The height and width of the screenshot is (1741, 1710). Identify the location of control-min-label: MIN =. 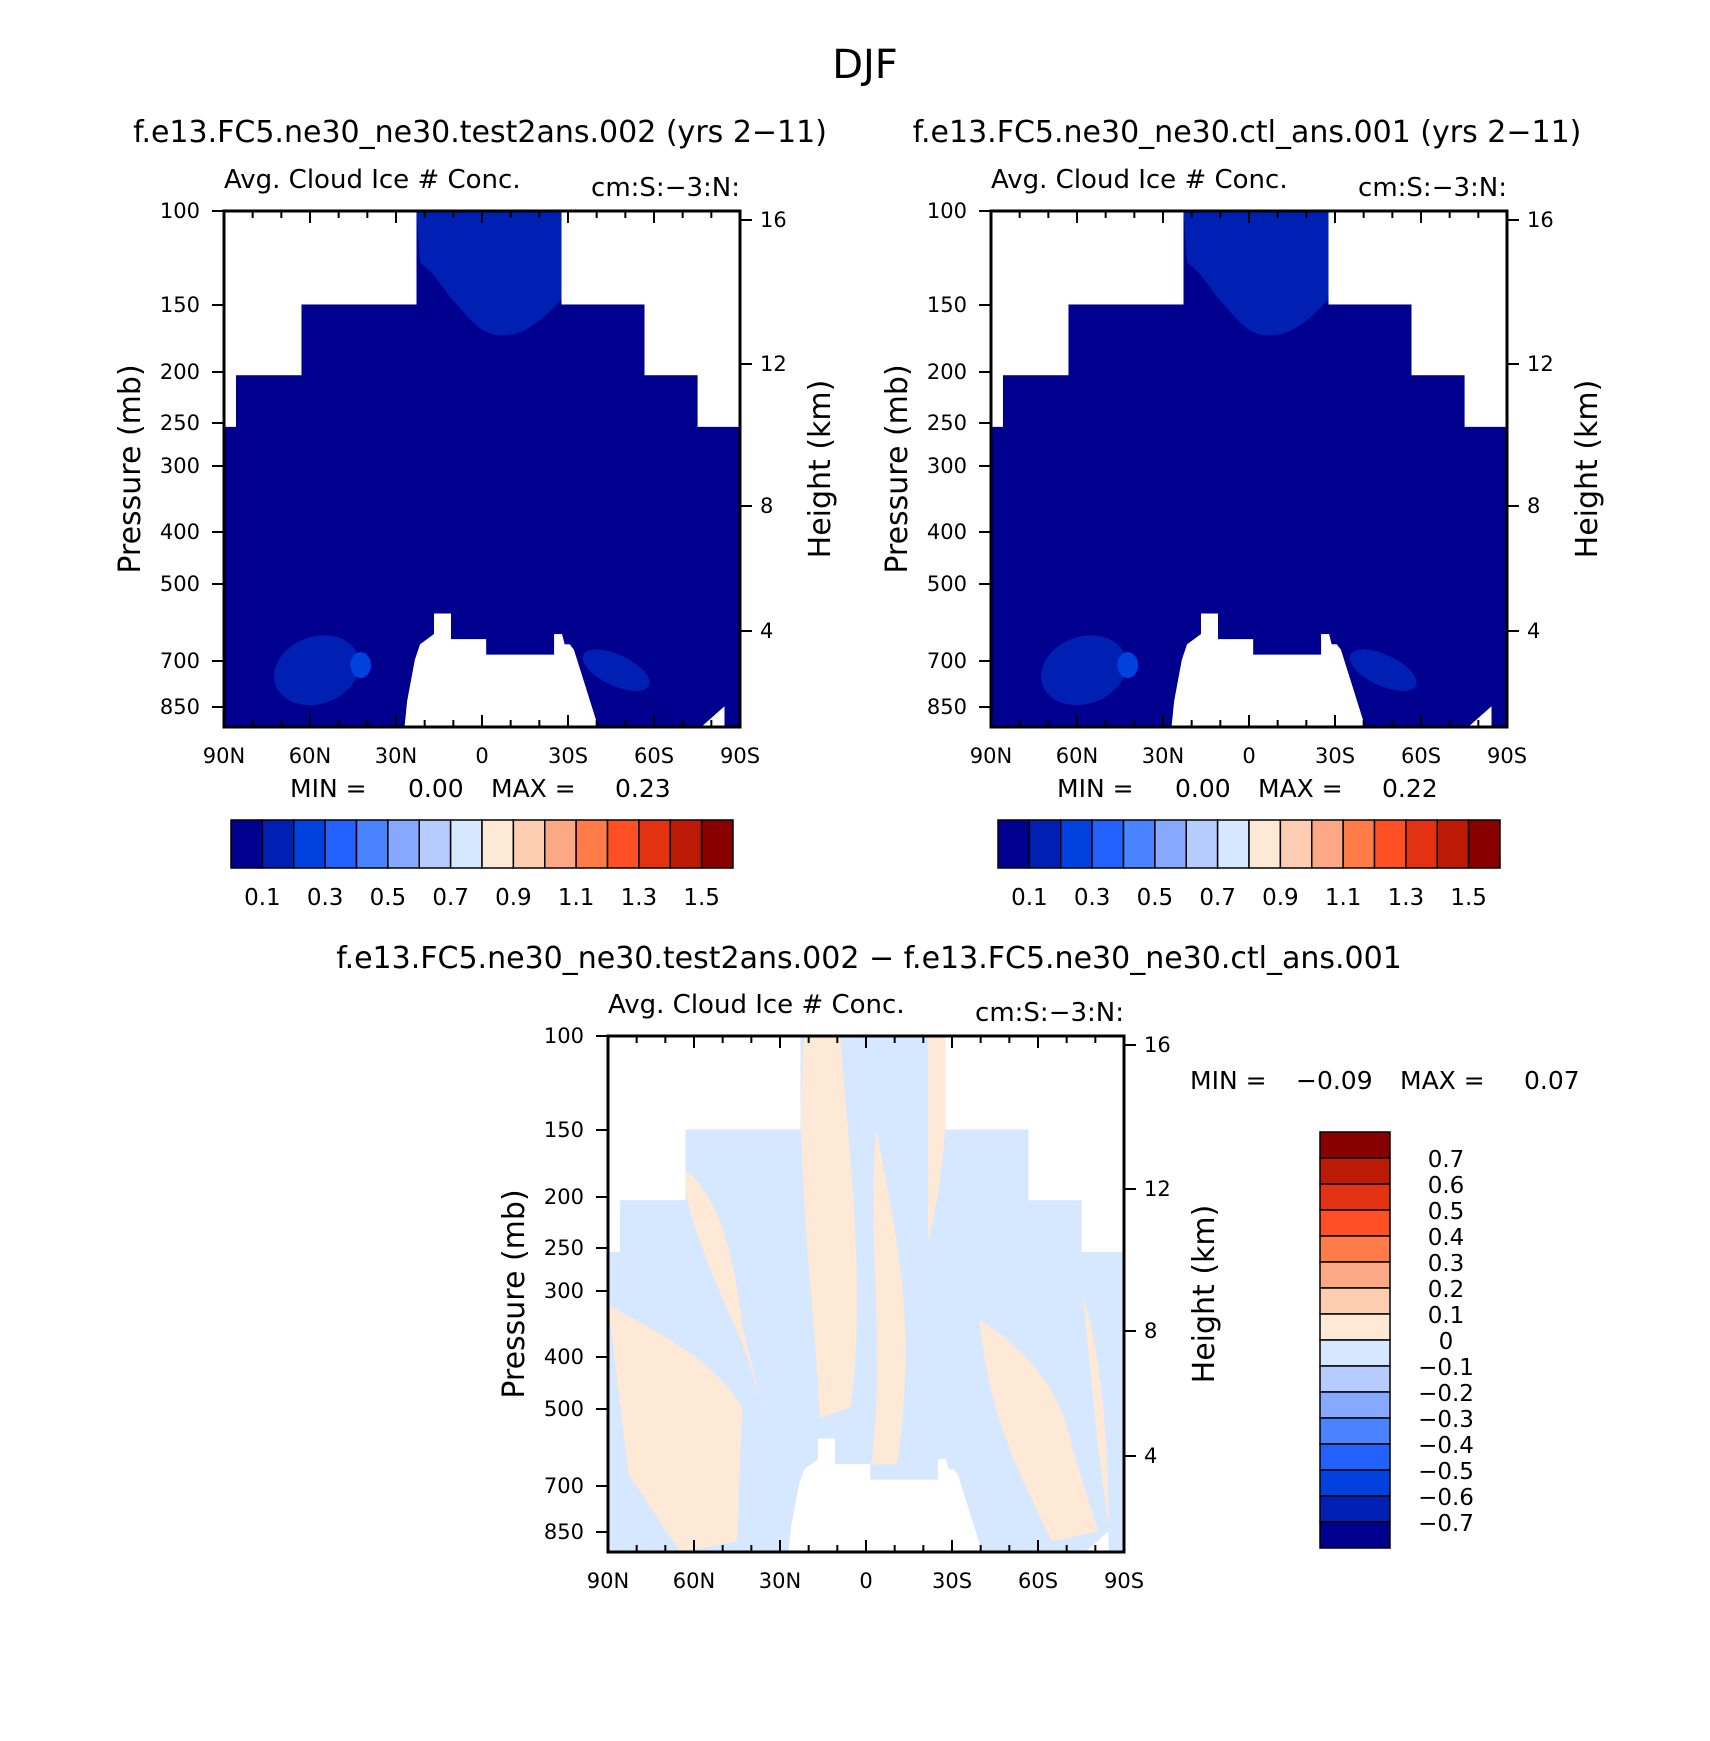
(1095, 788).